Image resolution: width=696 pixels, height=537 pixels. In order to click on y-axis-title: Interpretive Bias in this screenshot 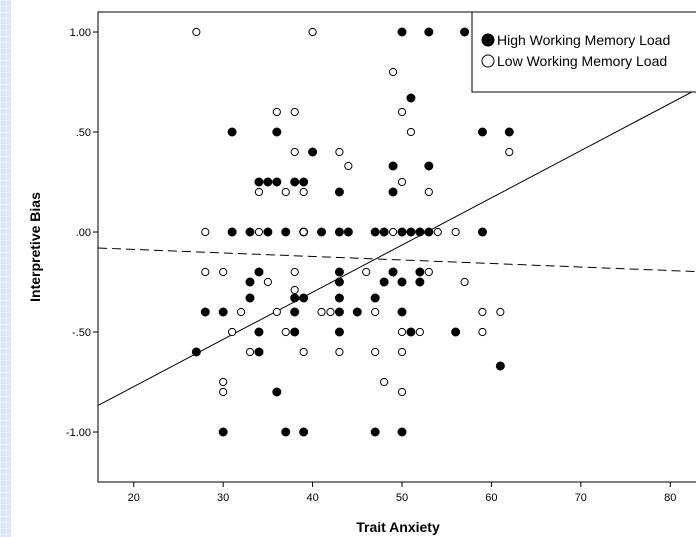, I will do `click(35, 247)`.